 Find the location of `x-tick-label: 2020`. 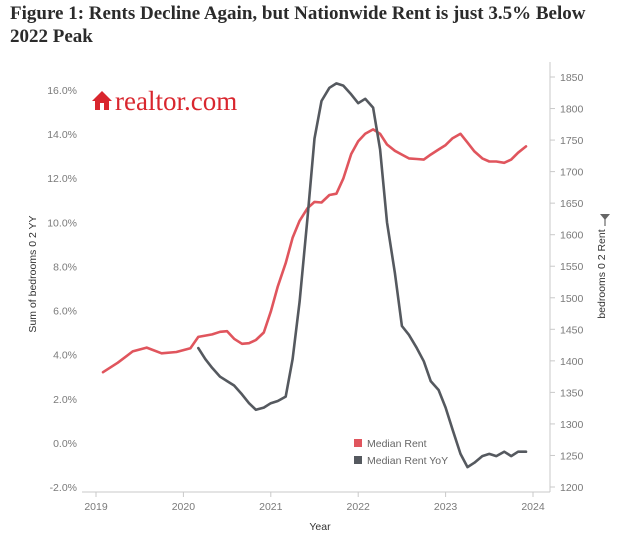

x-tick-label: 2020 is located at coordinates (184, 507).